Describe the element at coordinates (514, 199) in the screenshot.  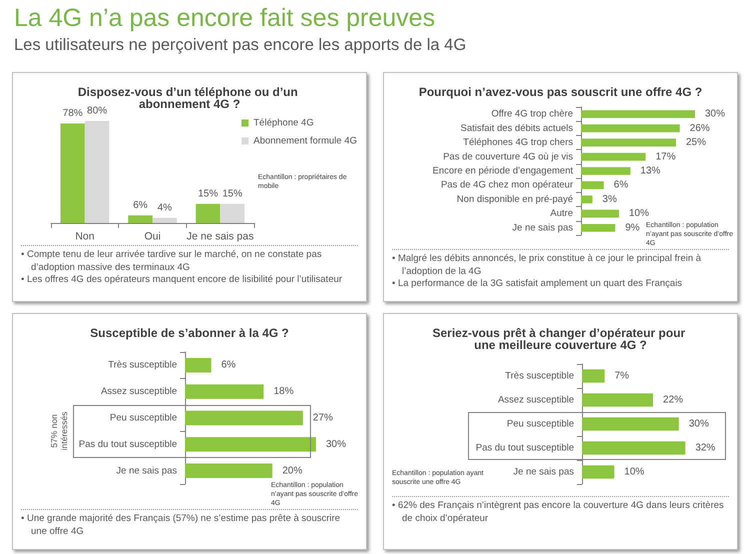
I see `y-tick-label: Non disponible en pré-payé` at that location.